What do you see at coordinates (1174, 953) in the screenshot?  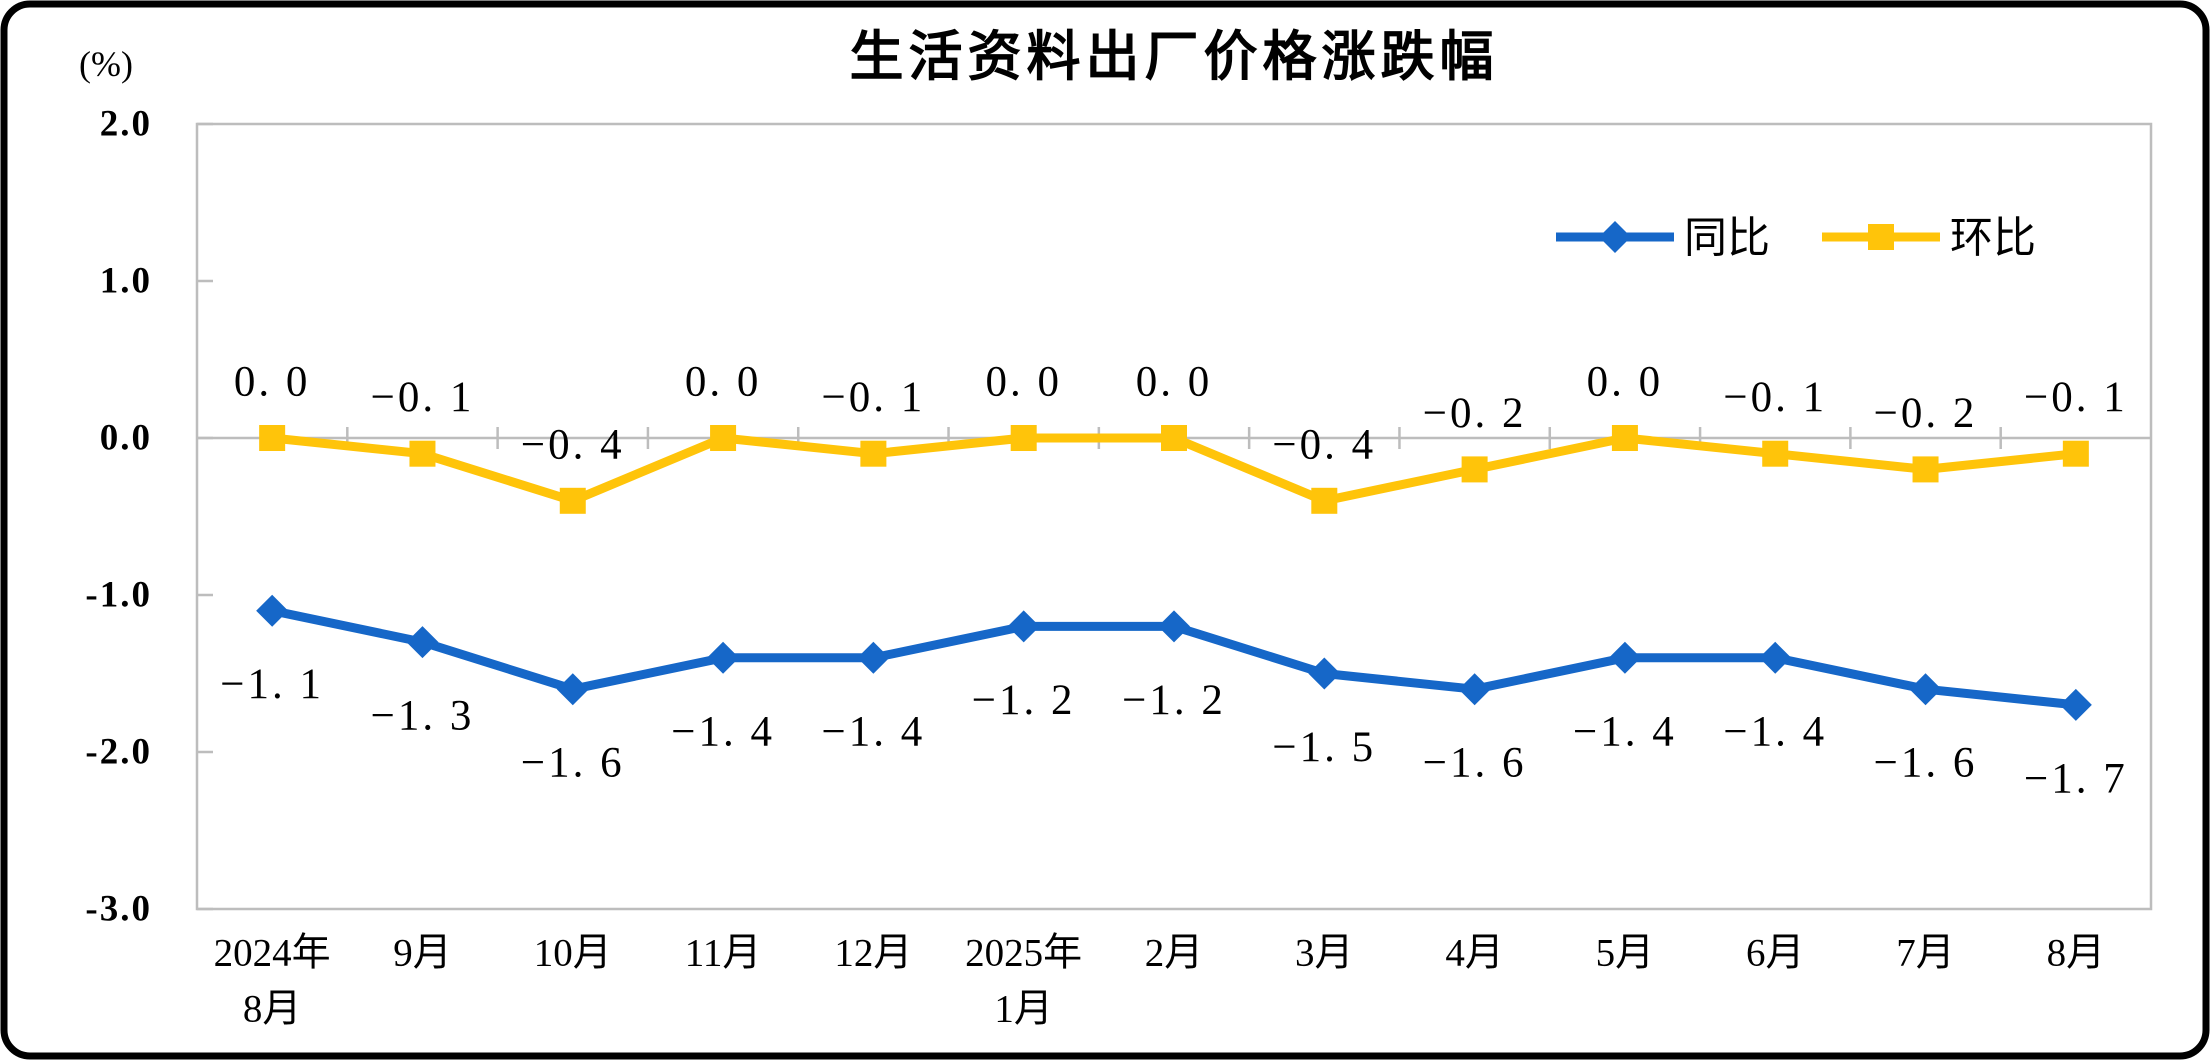 I see `x-tick-label: 2月` at bounding box center [1174, 953].